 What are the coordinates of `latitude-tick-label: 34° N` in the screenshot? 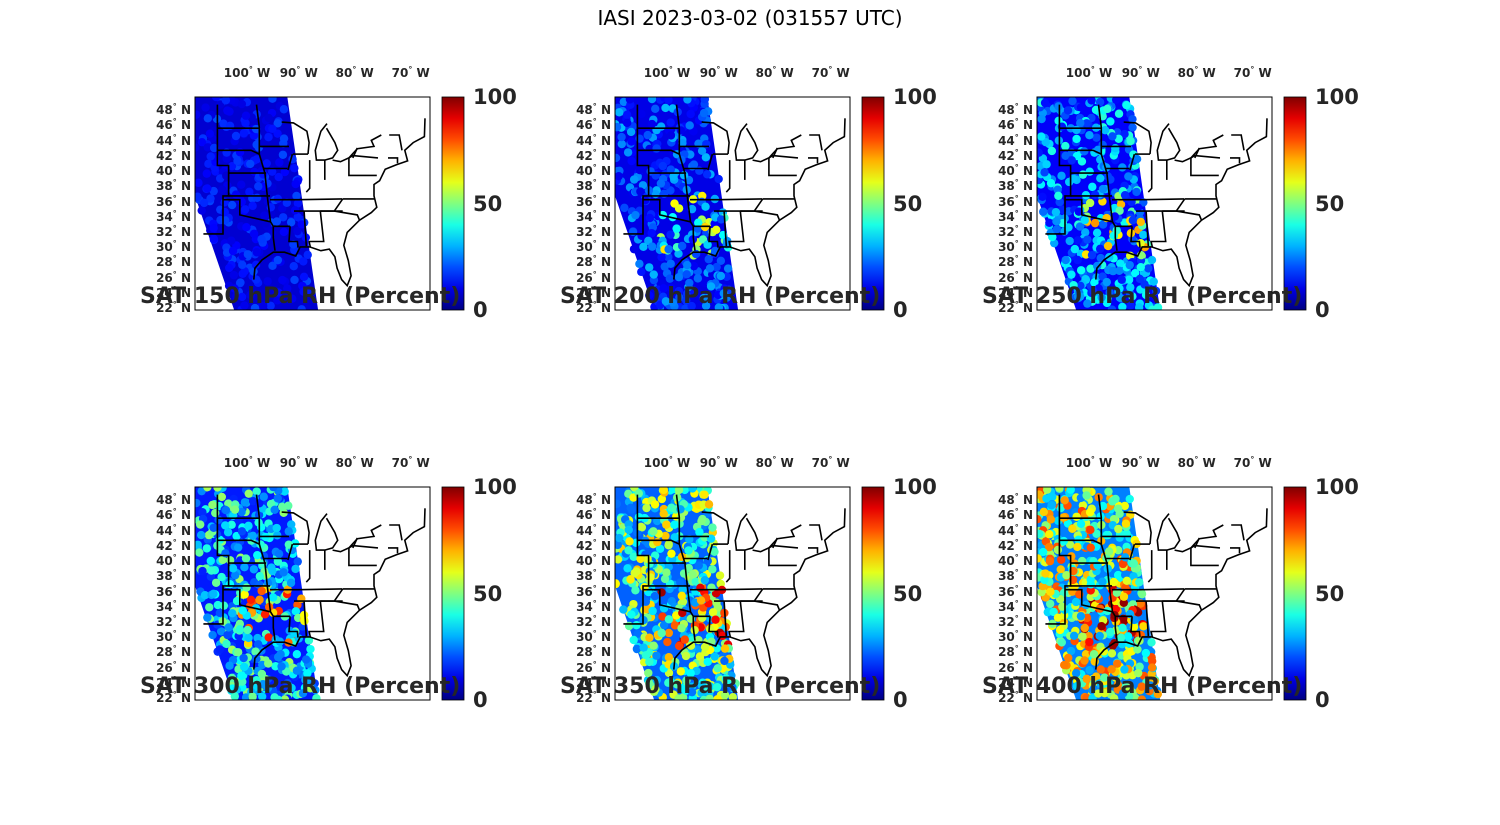 It's located at (593, 216).